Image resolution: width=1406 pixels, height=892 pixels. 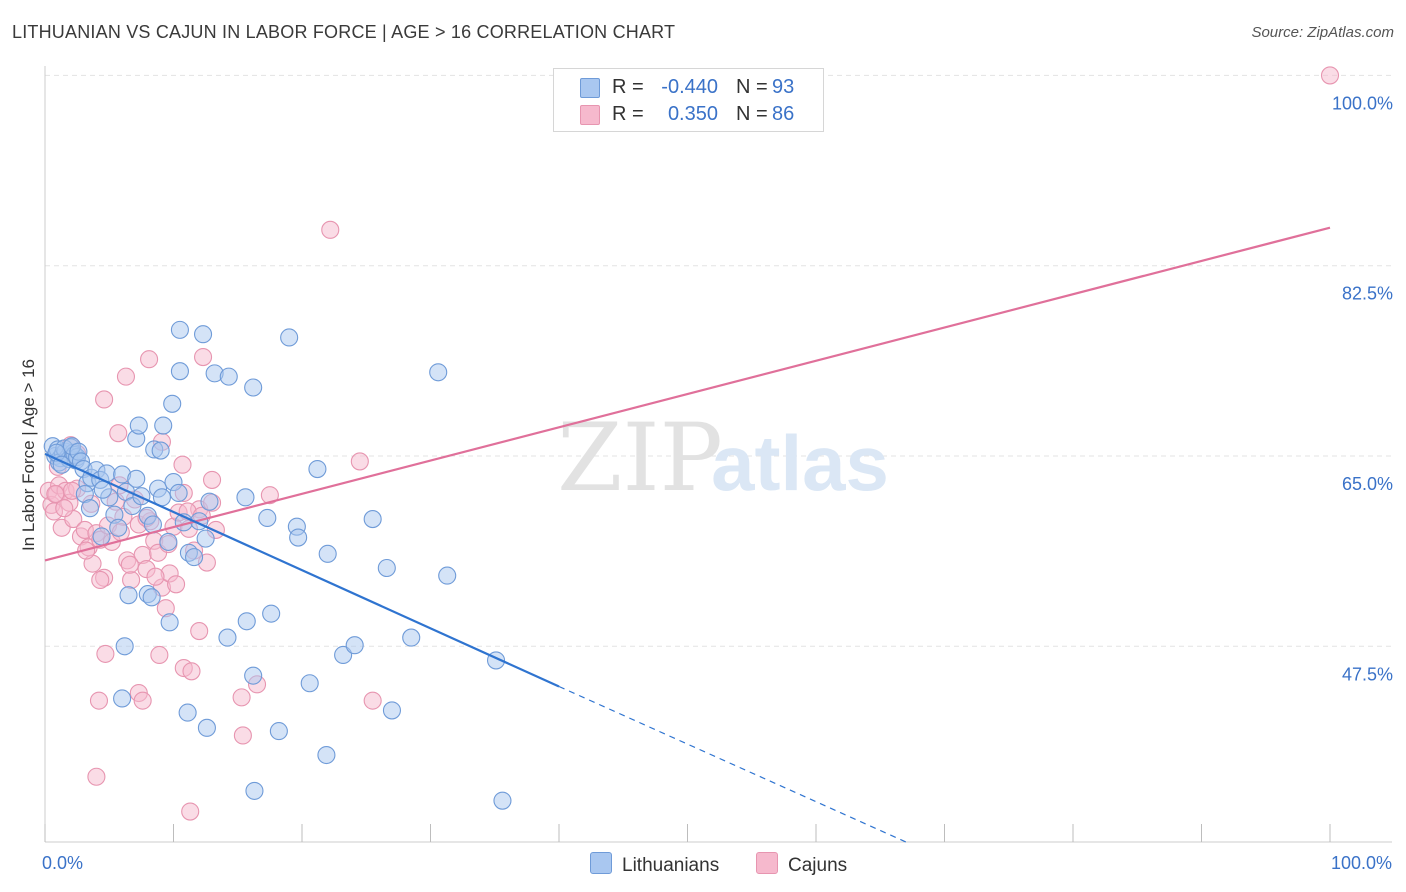 I want to click on watermark: ZIP atlas, so click(x=723, y=458).